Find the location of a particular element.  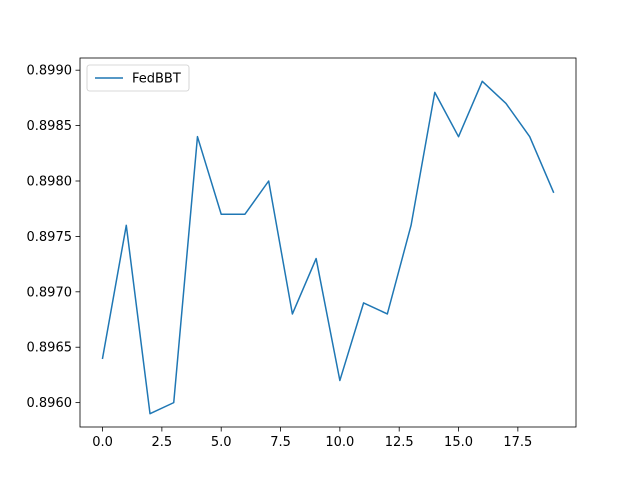

y-tick-label: 0.8975 is located at coordinates (50, 237).